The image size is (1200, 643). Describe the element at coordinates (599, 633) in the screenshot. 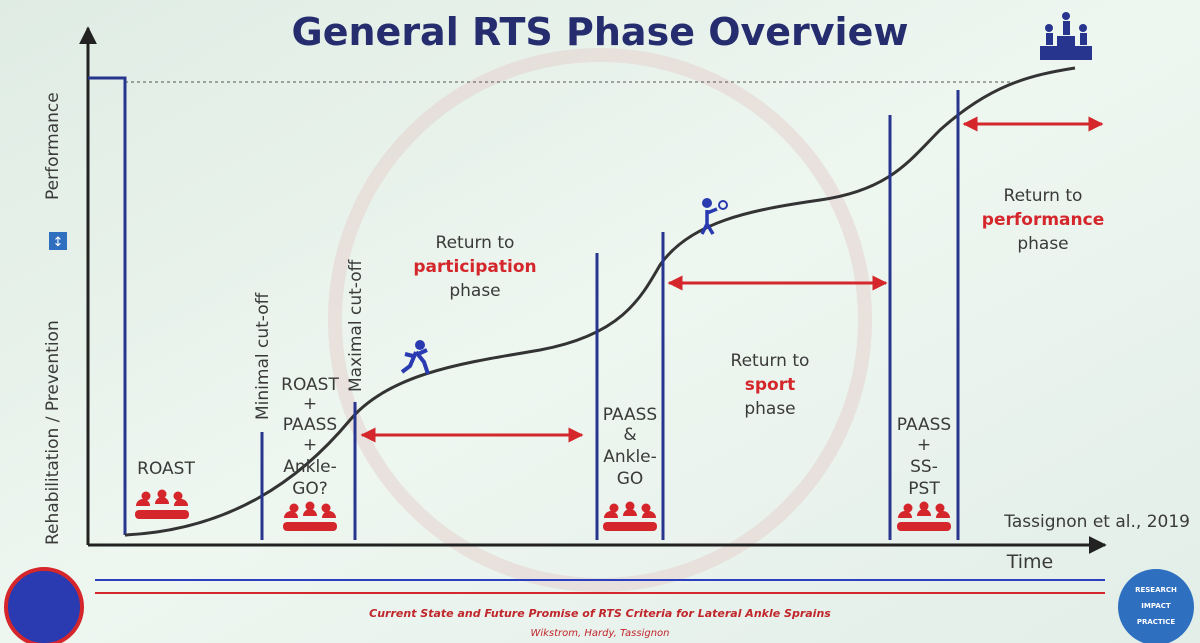

I see `footer-authors: Wikstrom, Hardy, Tassignon` at that location.